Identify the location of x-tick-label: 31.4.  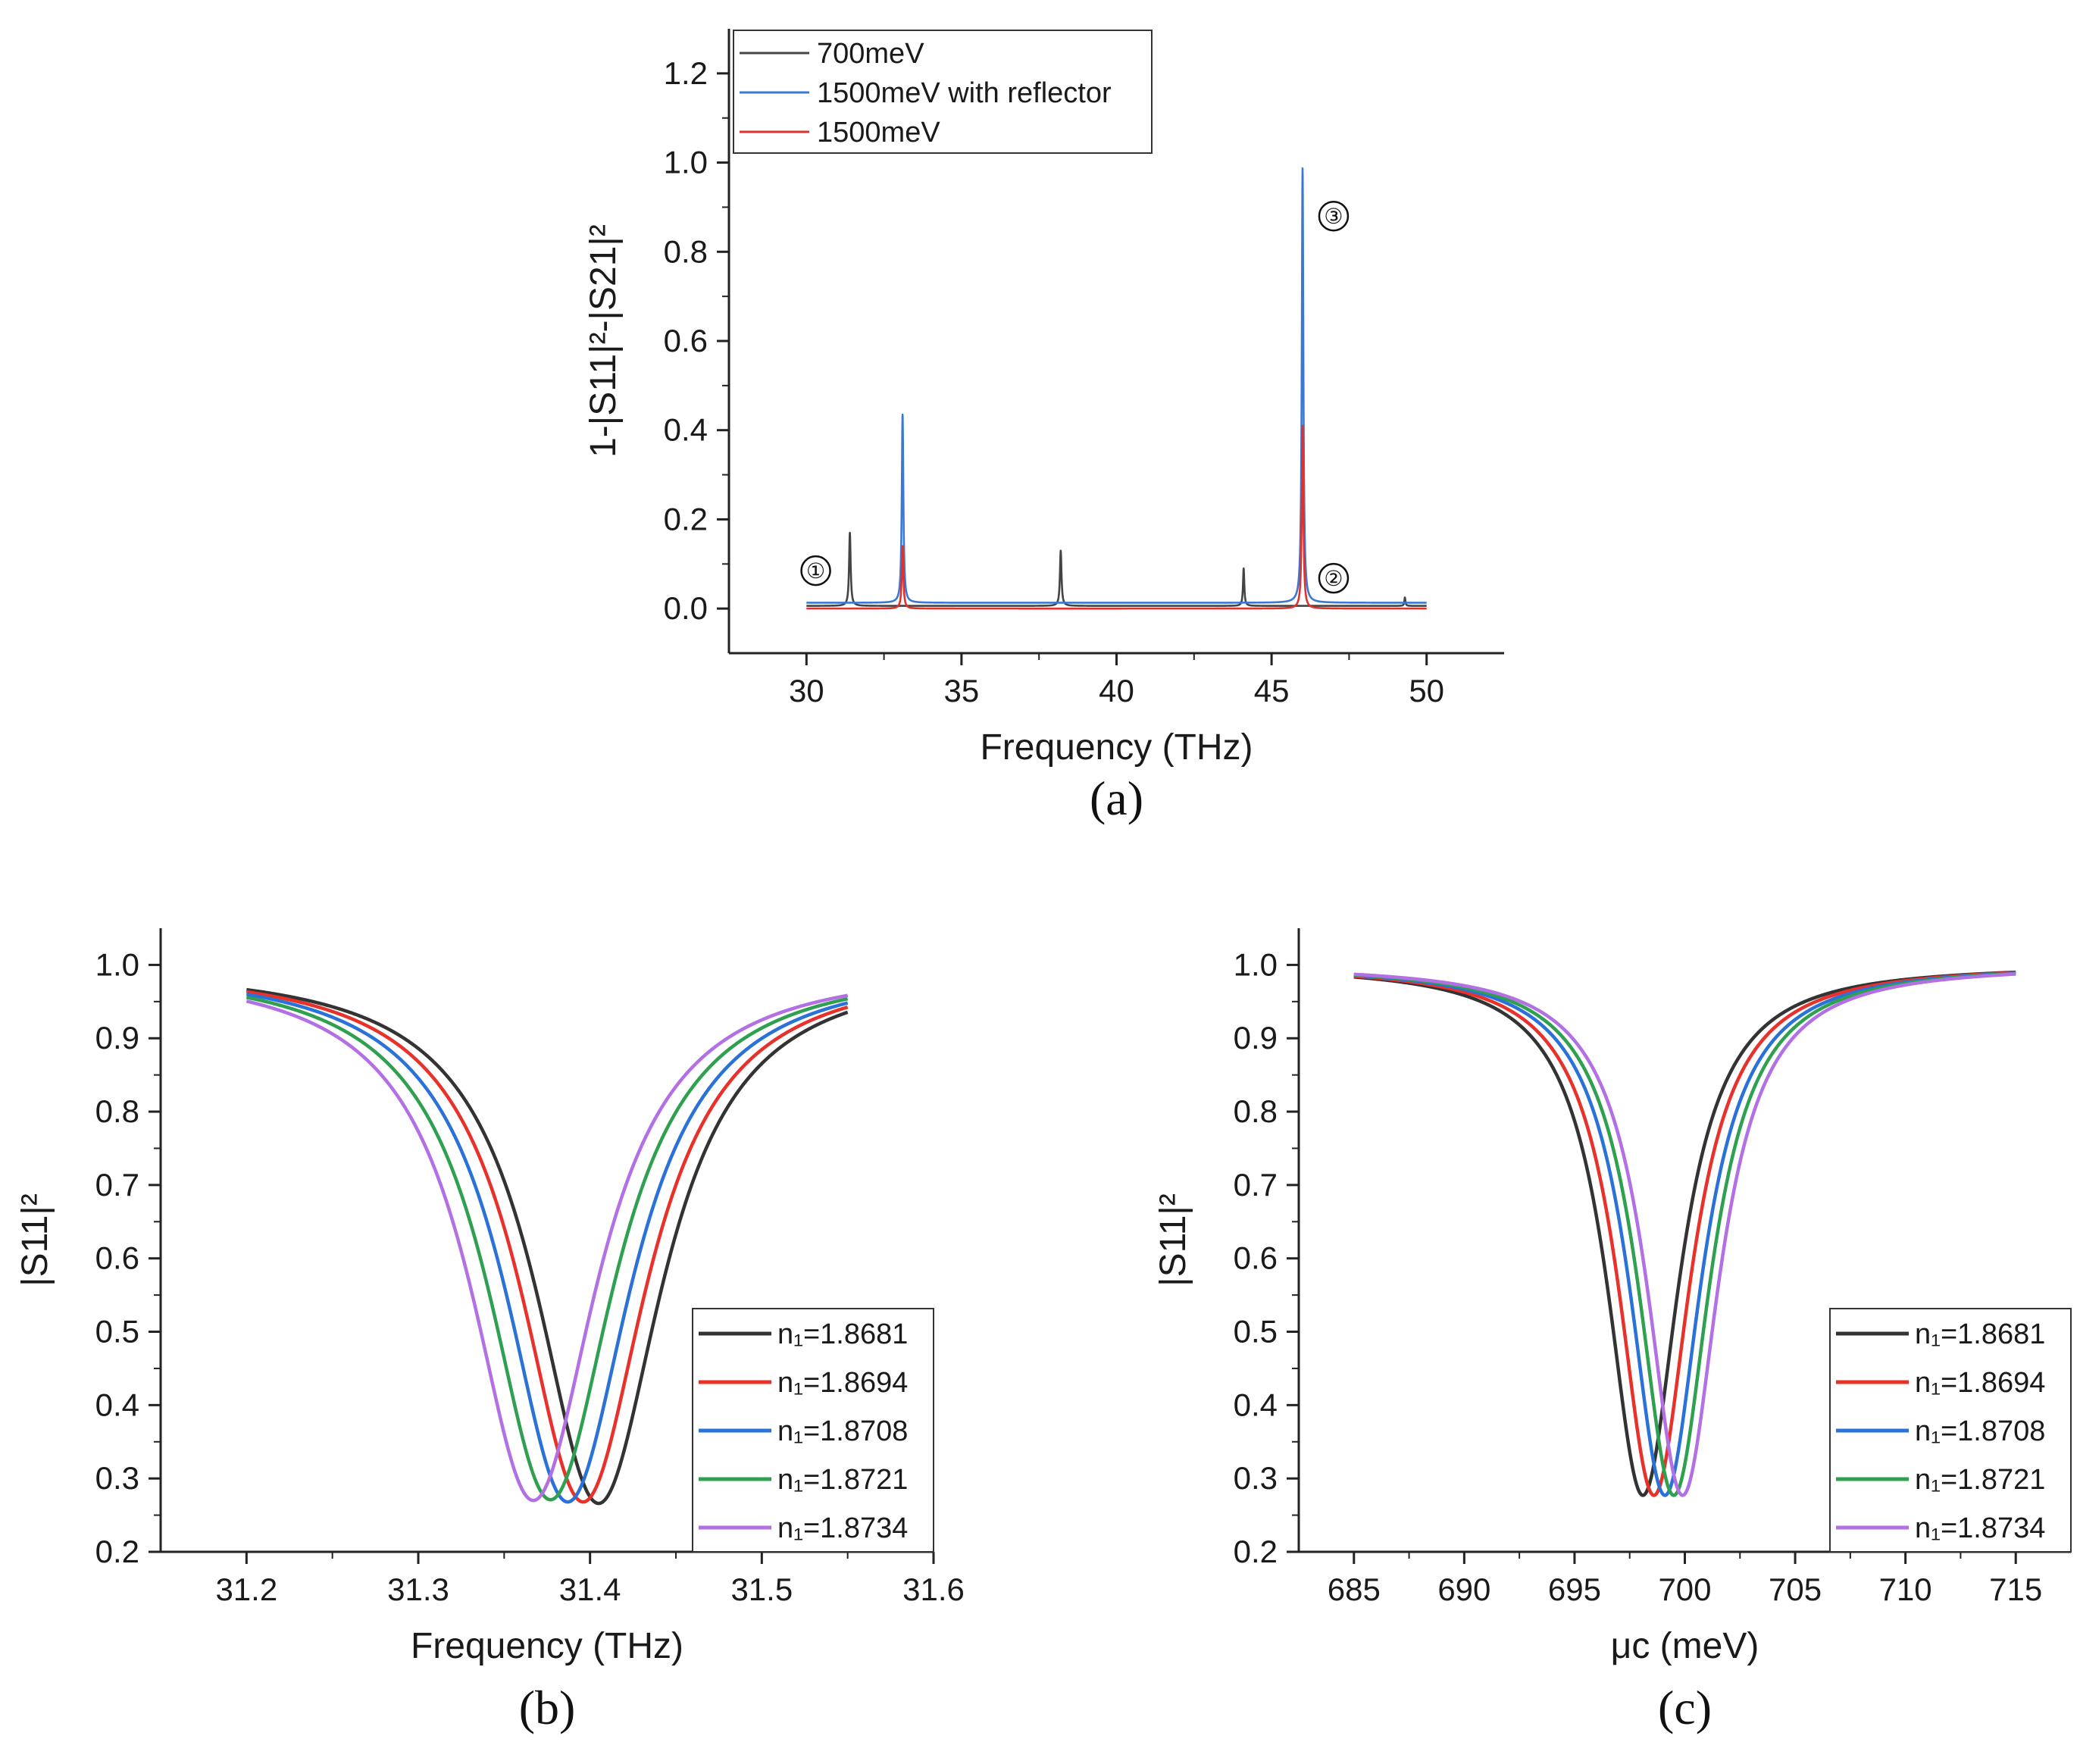
(590, 1589).